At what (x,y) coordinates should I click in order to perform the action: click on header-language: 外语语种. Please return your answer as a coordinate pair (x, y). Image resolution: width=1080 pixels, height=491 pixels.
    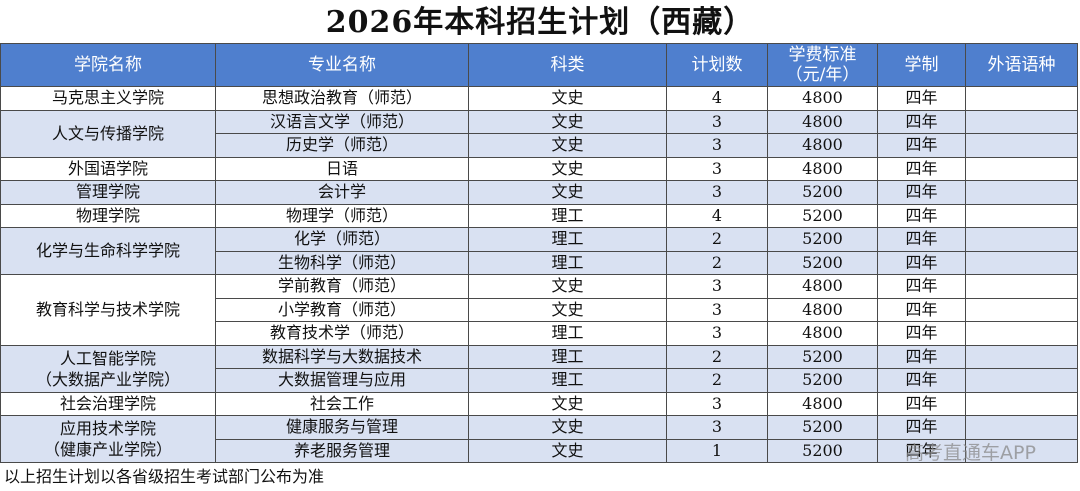
    Looking at the image, I should click on (1021, 65).